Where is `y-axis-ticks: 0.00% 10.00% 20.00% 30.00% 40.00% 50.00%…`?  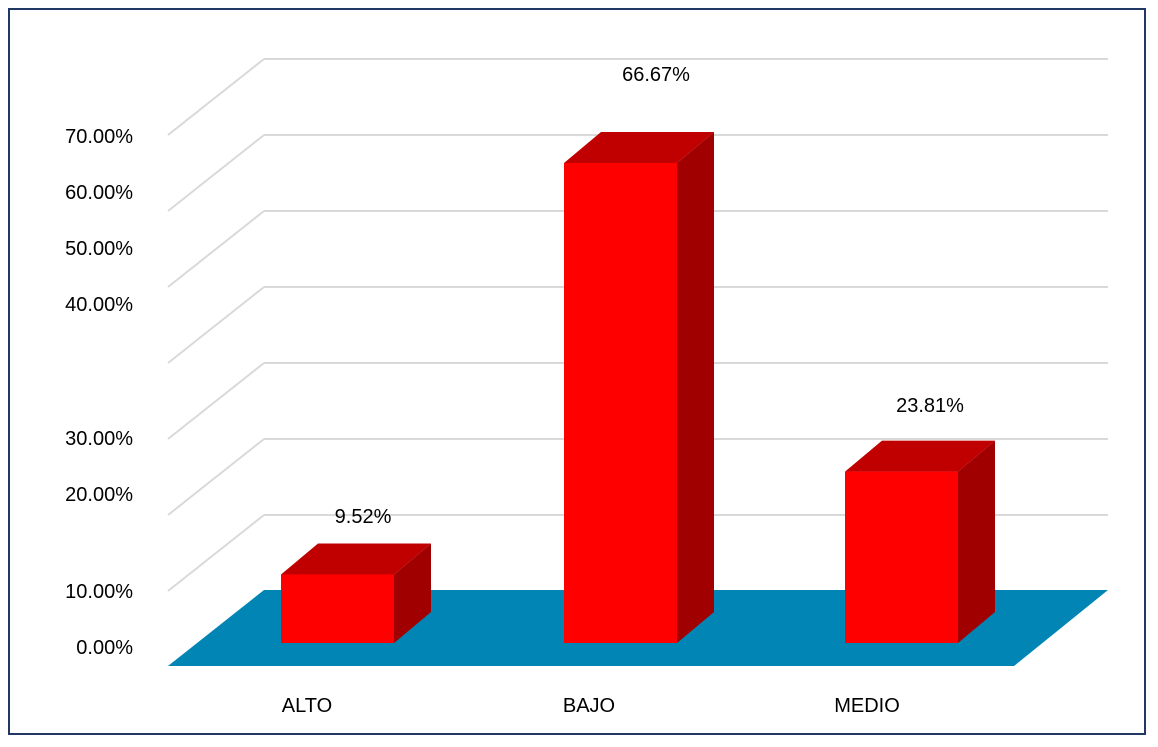 y-axis-ticks: 0.00% 10.00% 20.00% 30.00% 40.00% 50.00%… is located at coordinates (99, 392).